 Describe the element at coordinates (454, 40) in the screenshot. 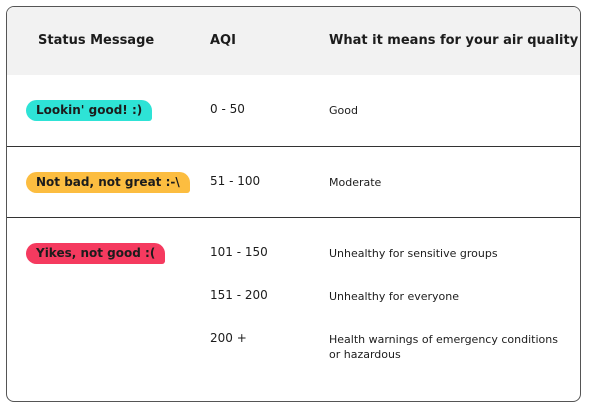

I see `header-cell: What it means for your air quality` at that location.